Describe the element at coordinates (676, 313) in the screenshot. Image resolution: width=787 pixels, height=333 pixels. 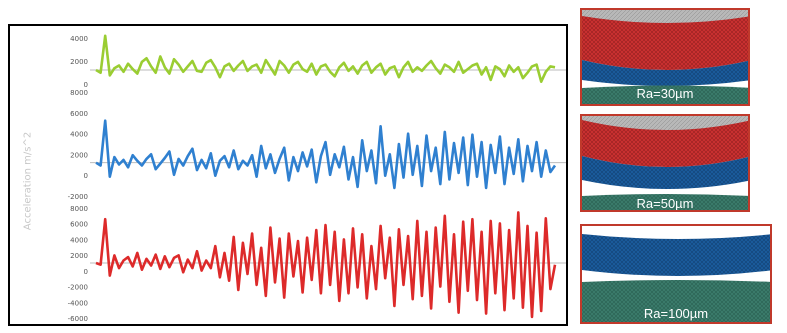
I see `panel-label-ra100: Ra=100µm` at that location.